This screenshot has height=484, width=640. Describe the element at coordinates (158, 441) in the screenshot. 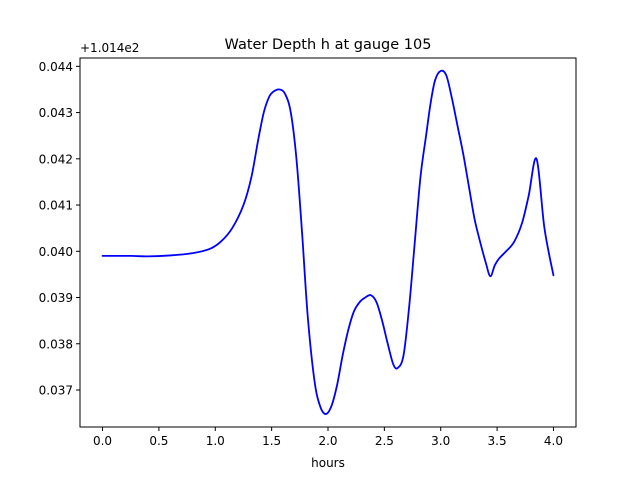

I see `x-tick-label: 0.5` at that location.